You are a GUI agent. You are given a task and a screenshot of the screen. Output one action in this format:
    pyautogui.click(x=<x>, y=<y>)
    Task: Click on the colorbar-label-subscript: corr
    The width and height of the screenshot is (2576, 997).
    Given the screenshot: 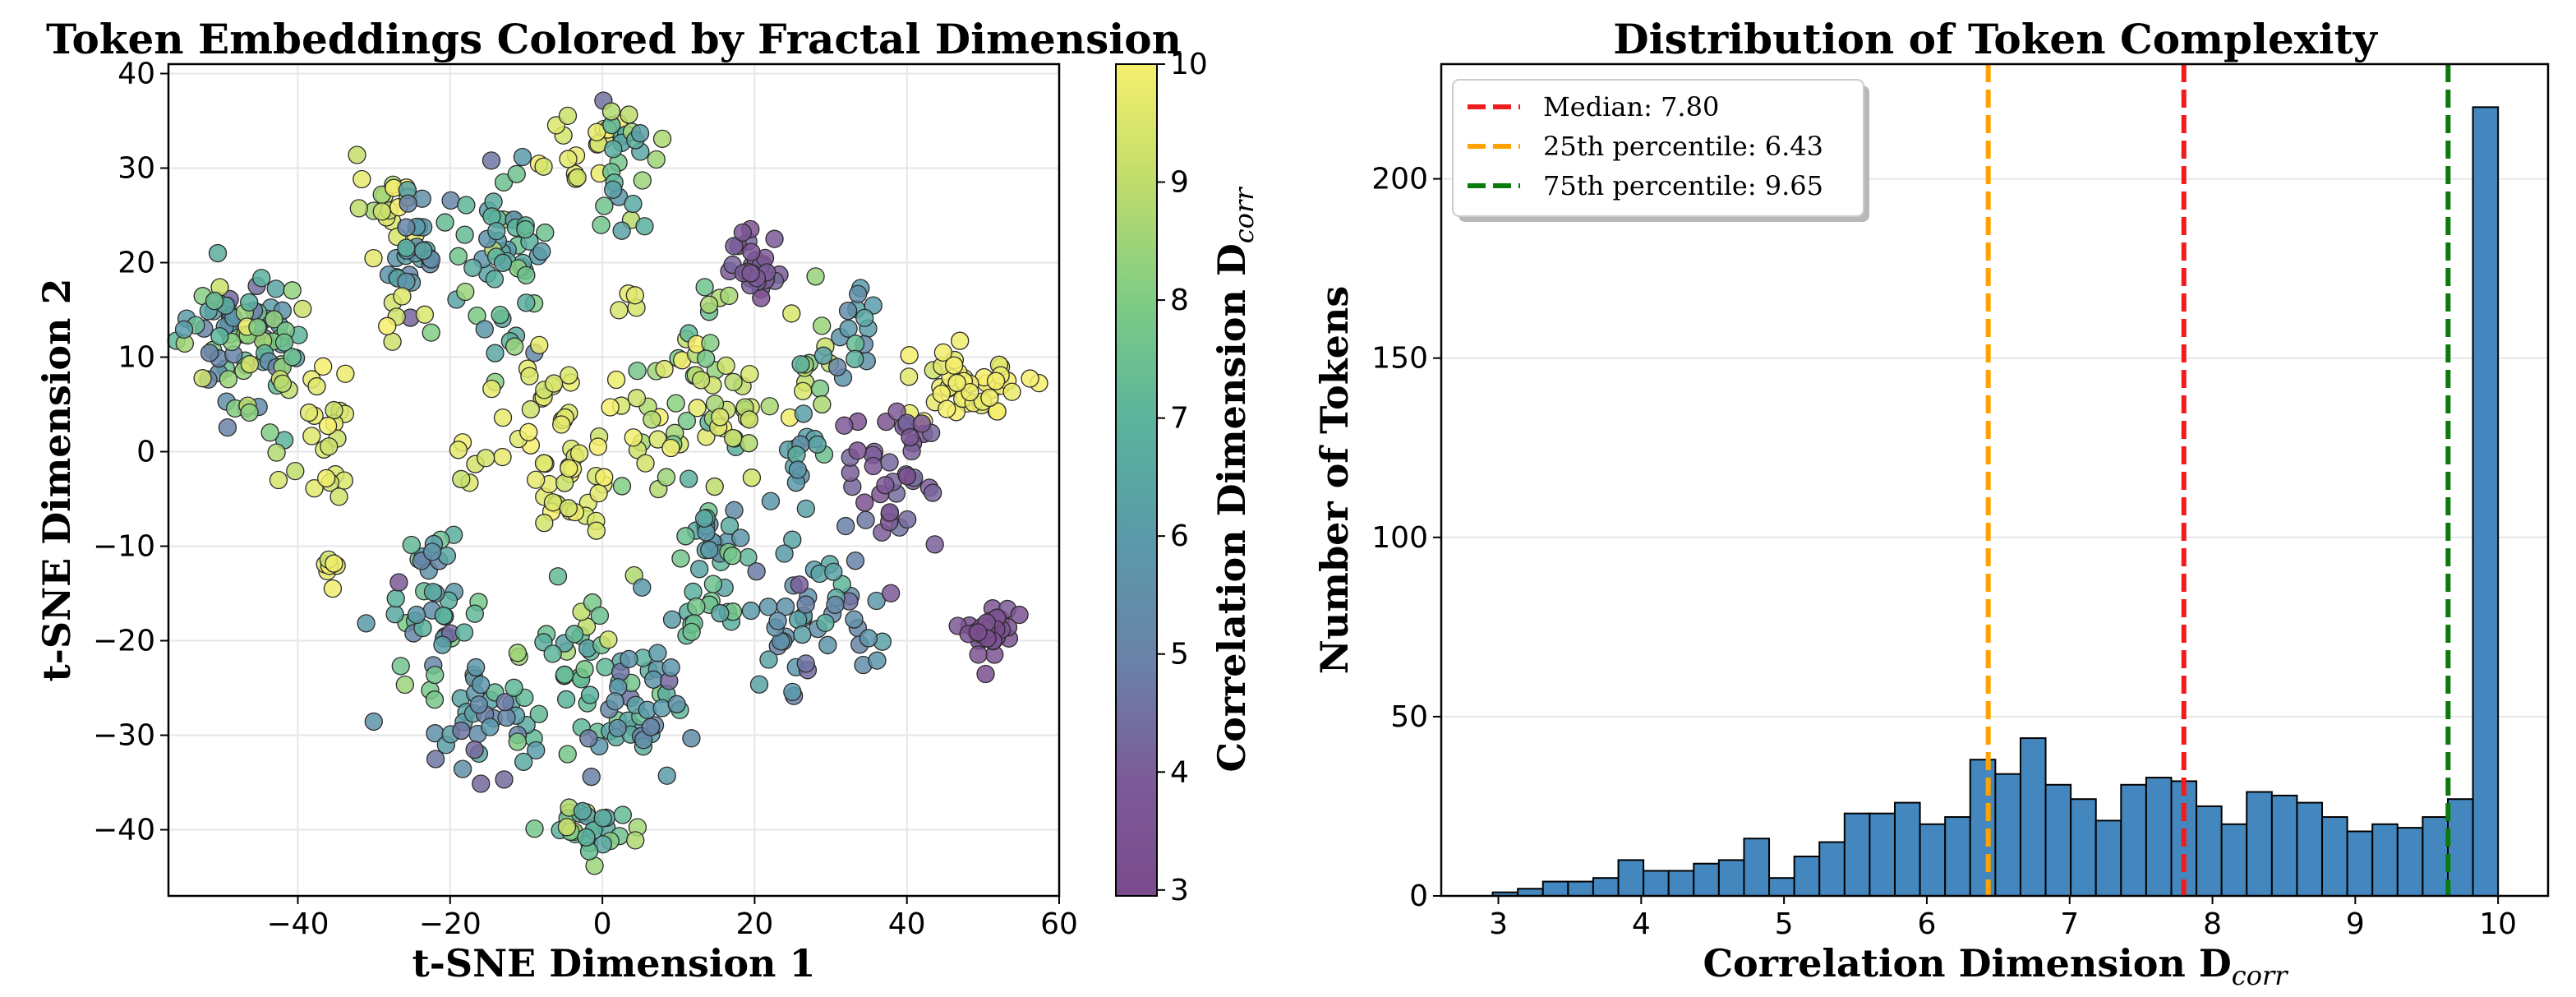 What is the action you would take?
    pyautogui.click(x=1244, y=215)
    